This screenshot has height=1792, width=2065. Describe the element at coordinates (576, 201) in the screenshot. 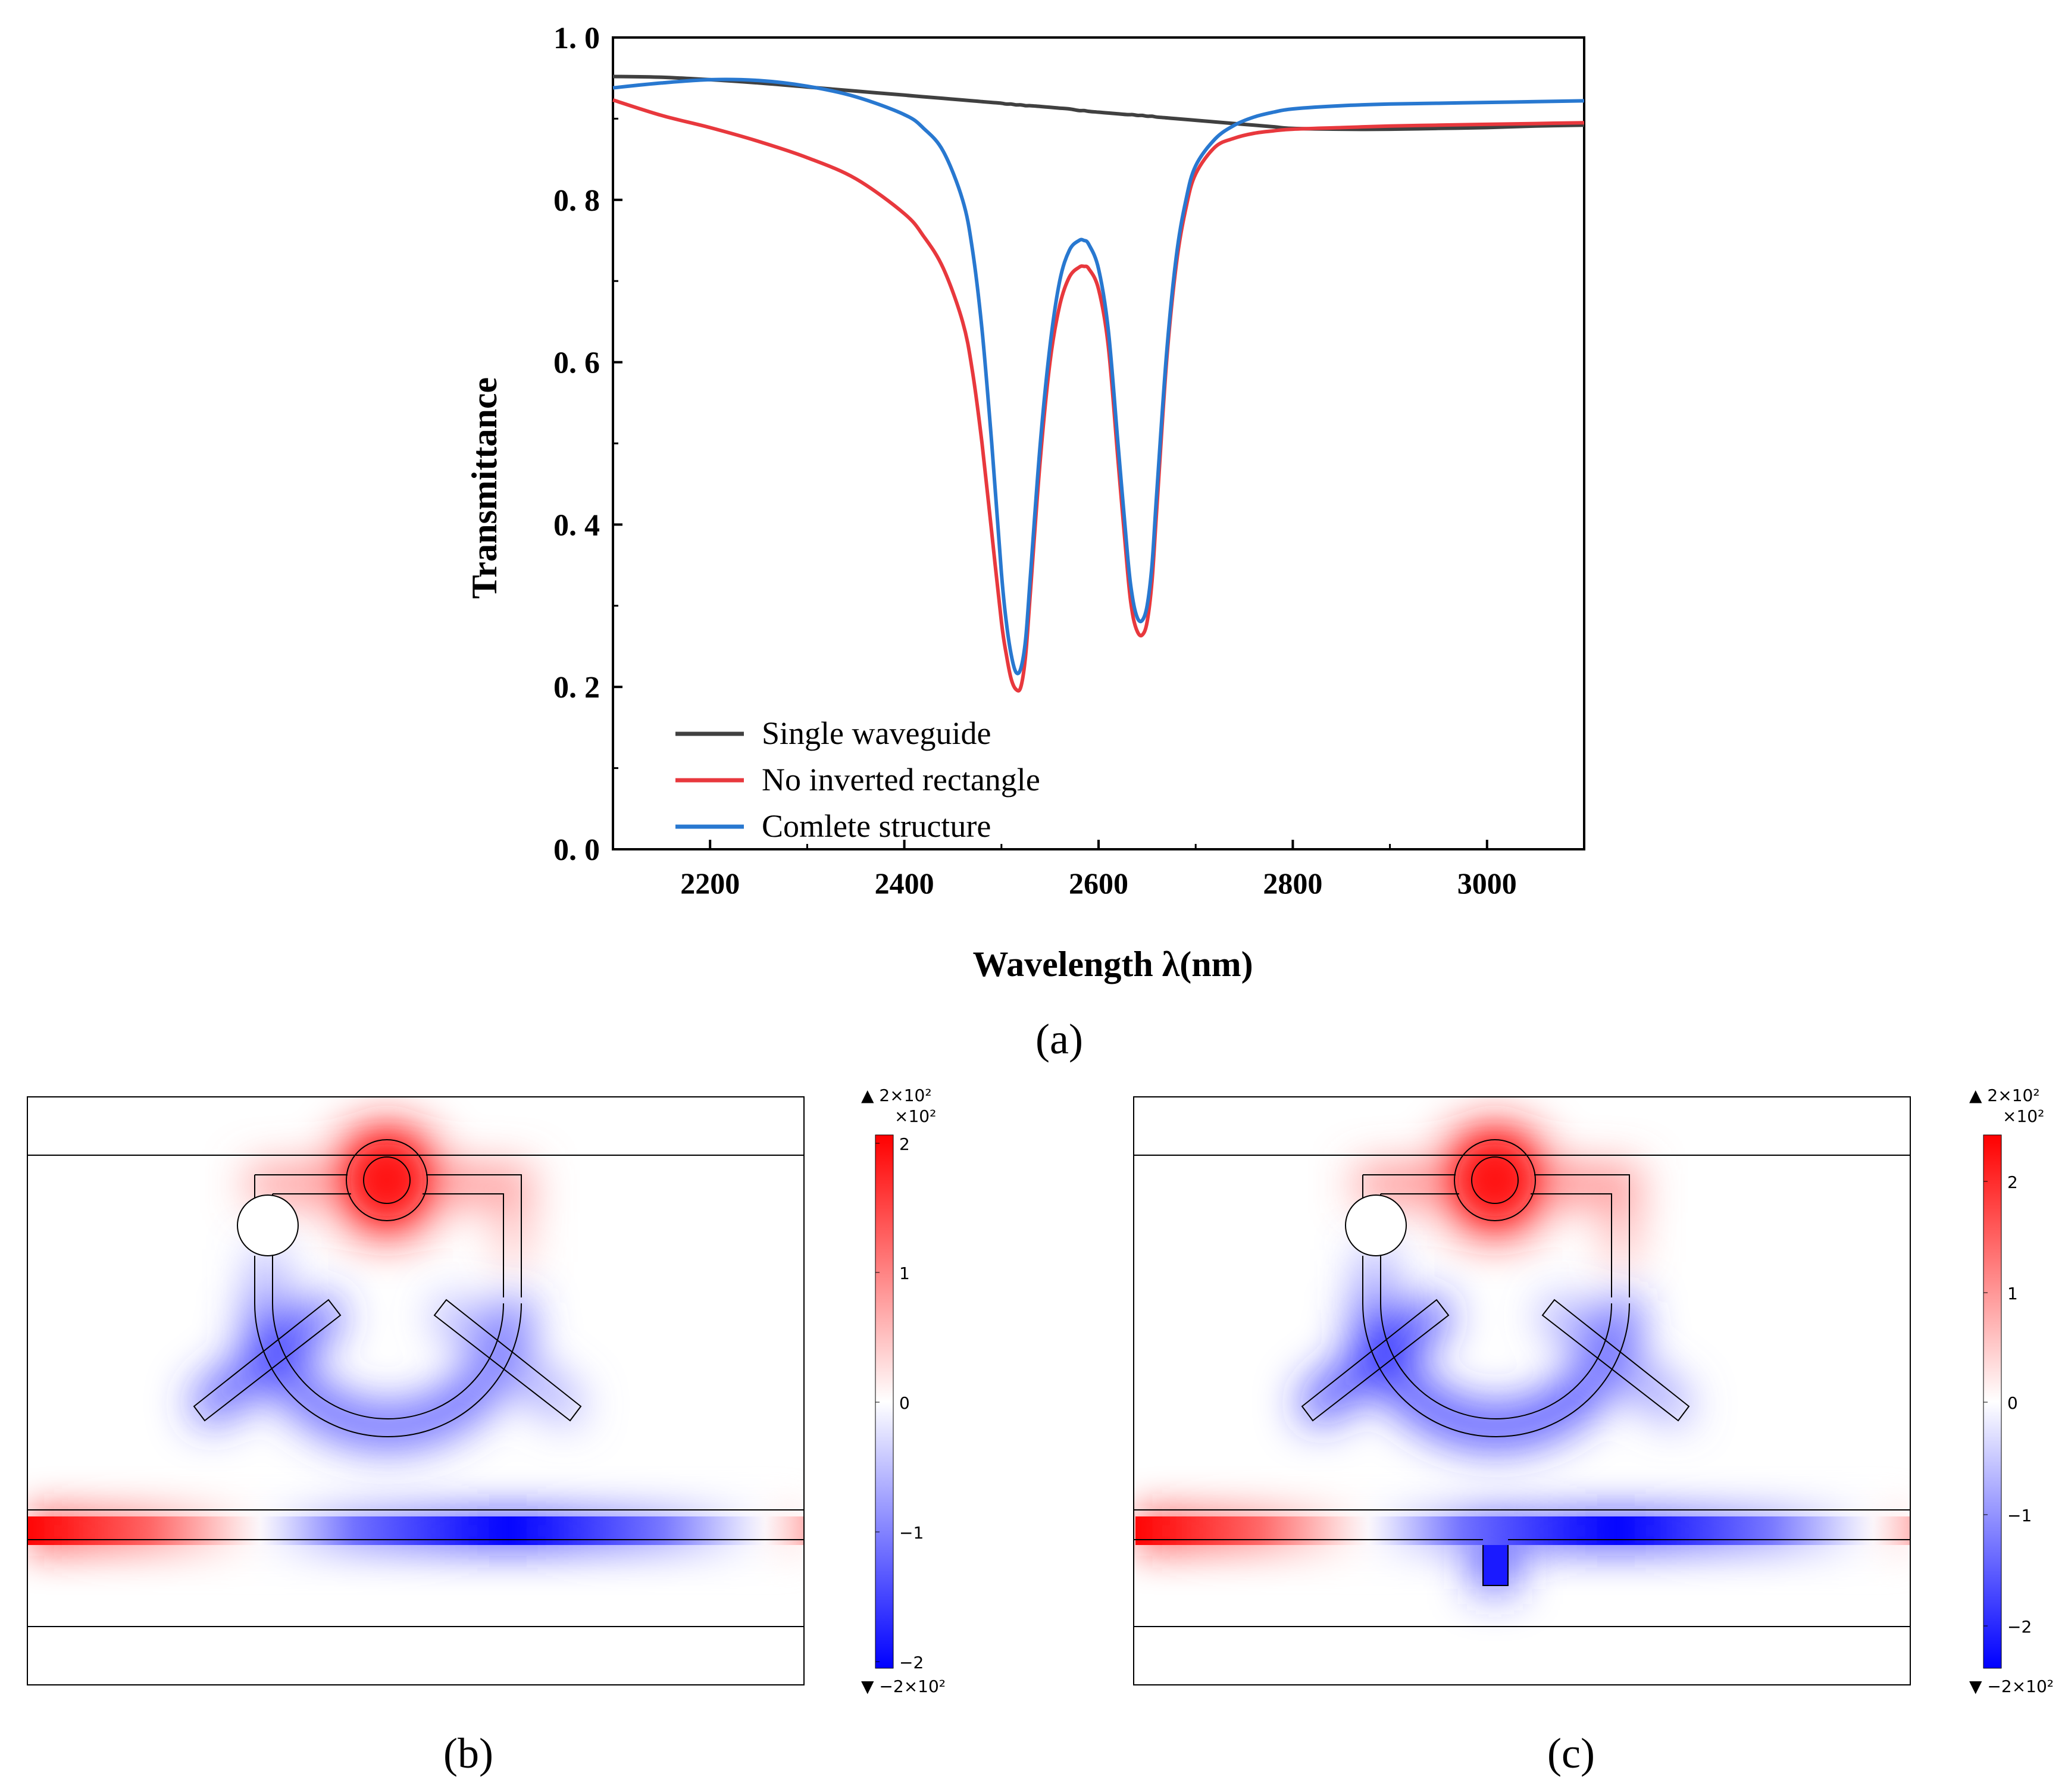

I see `y-tick-label: 0. 8` at that location.